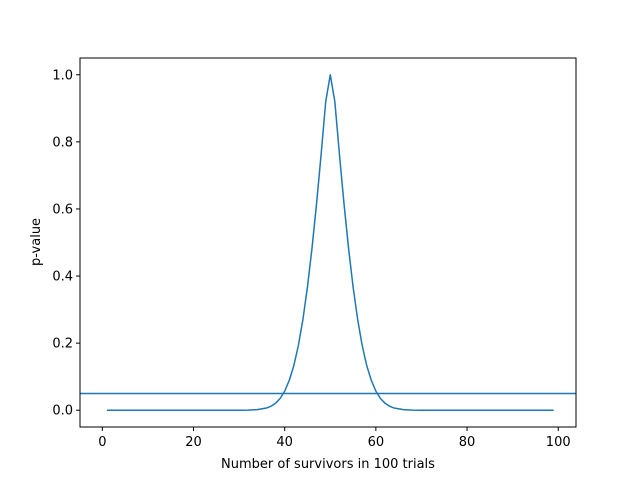 This screenshot has height=480, width=640. I want to click on x-tick-label: 100, so click(558, 442).